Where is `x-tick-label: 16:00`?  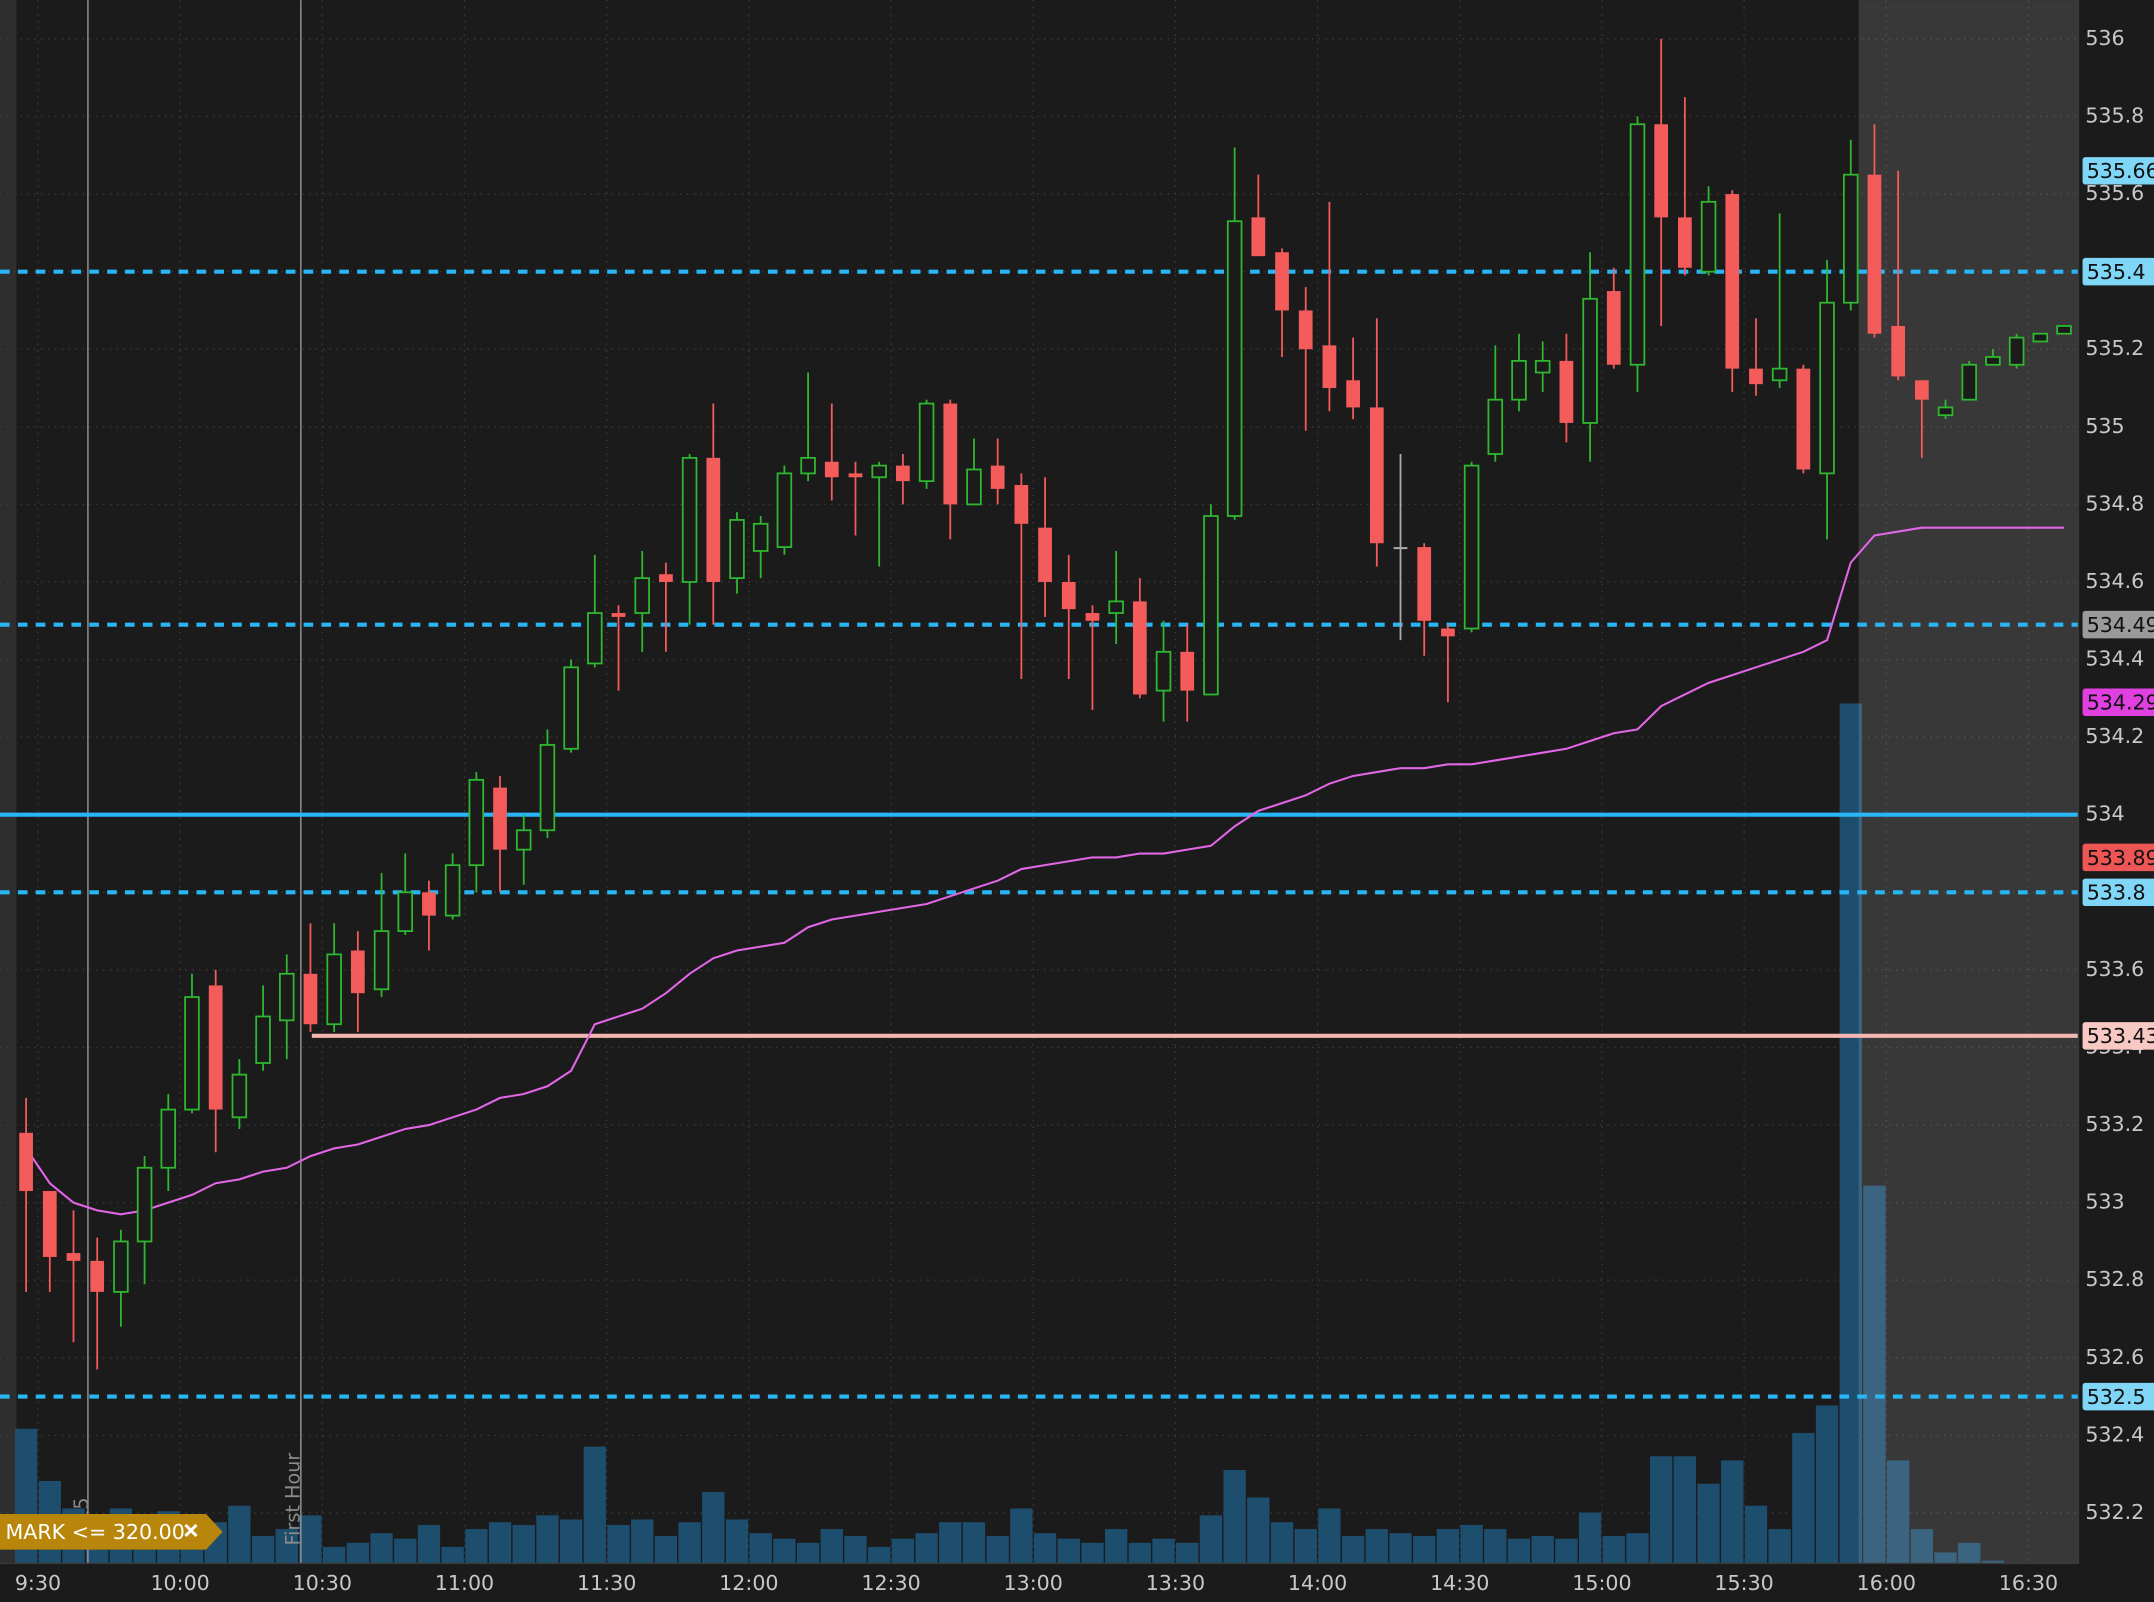
x-tick-label: 16:00 is located at coordinates (1886, 1583).